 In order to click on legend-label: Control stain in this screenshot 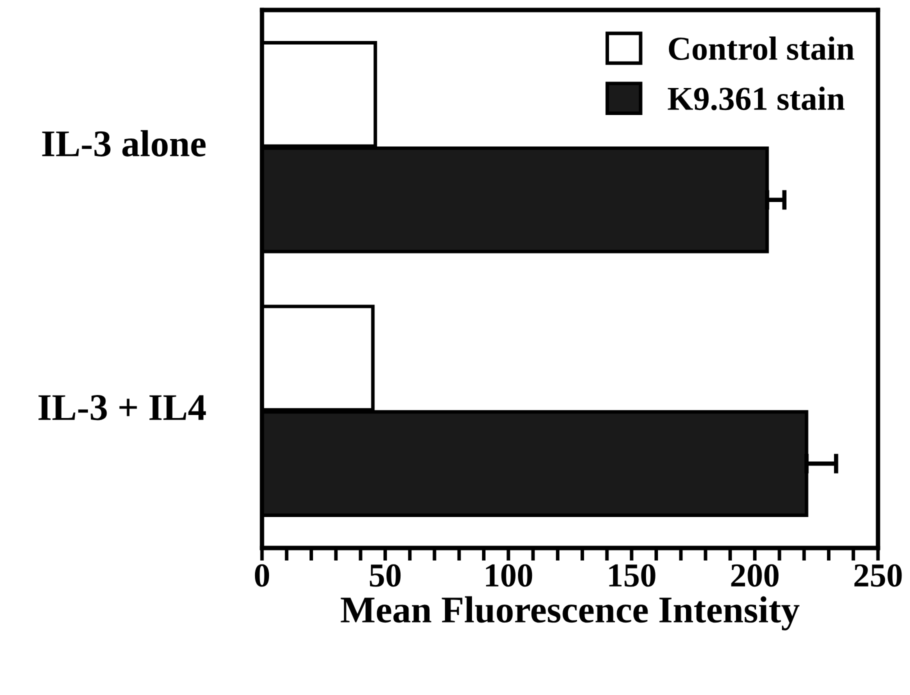, I will do `click(761, 48)`.